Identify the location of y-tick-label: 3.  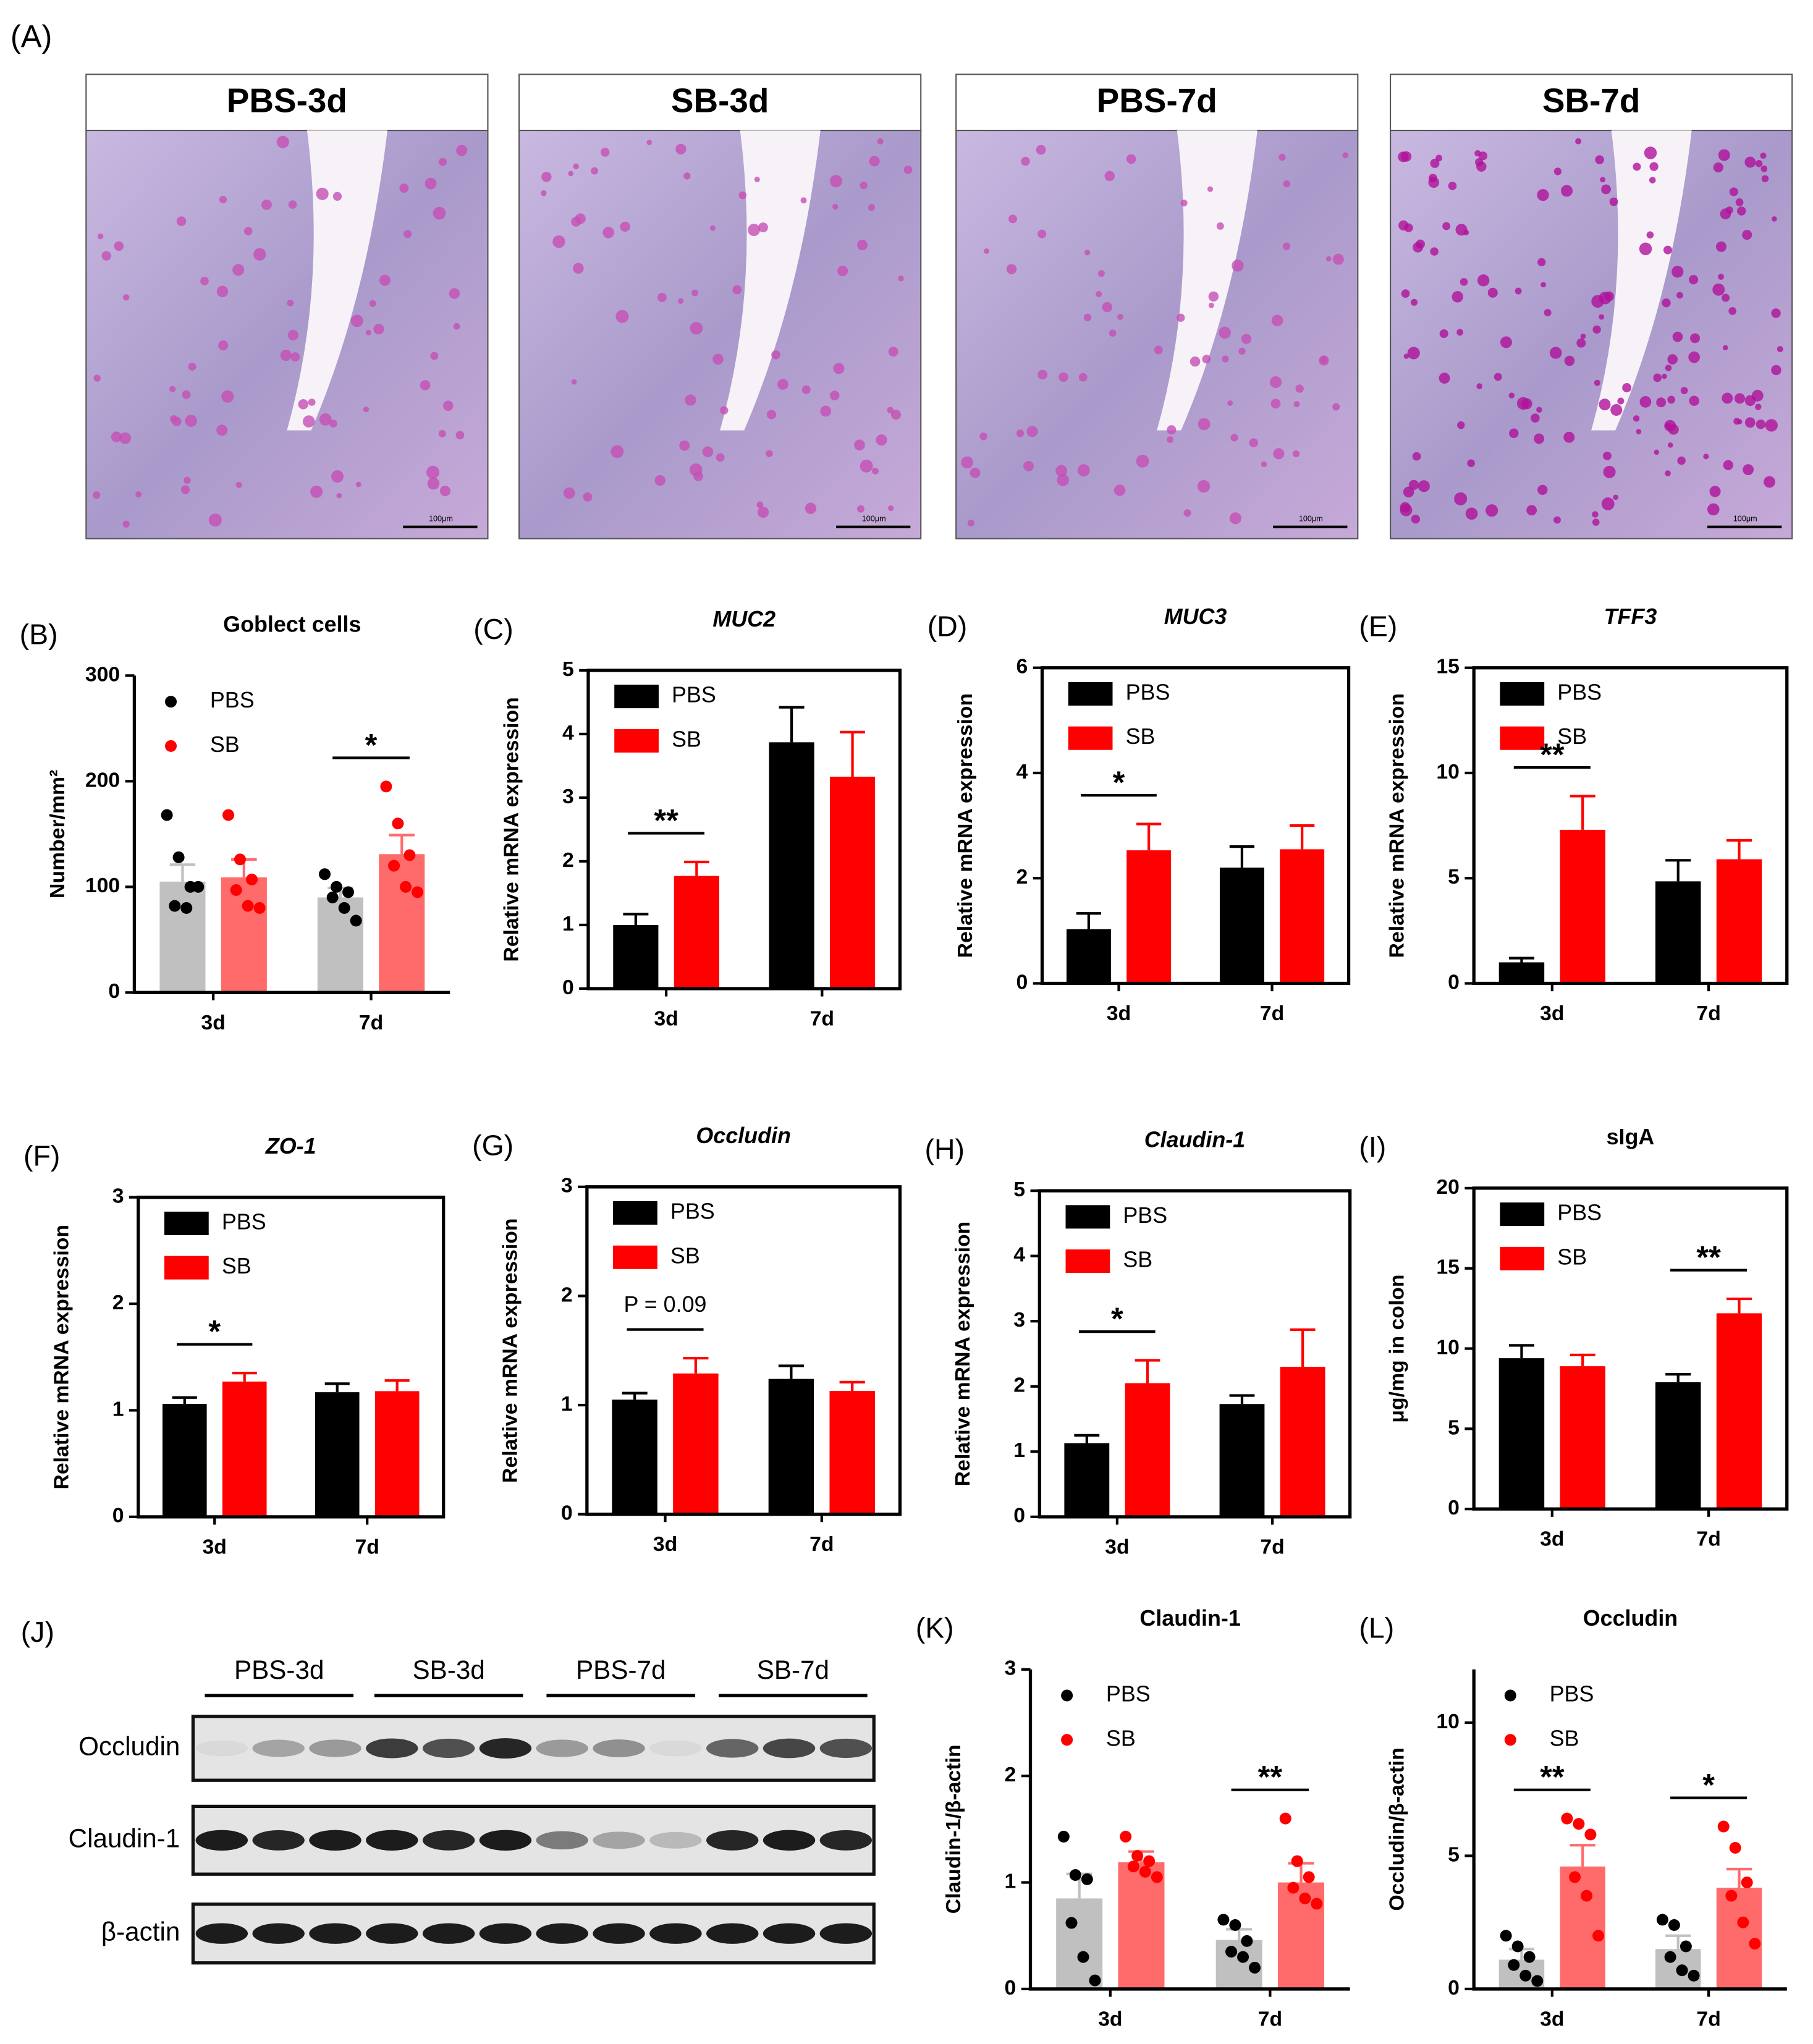
(118, 1196).